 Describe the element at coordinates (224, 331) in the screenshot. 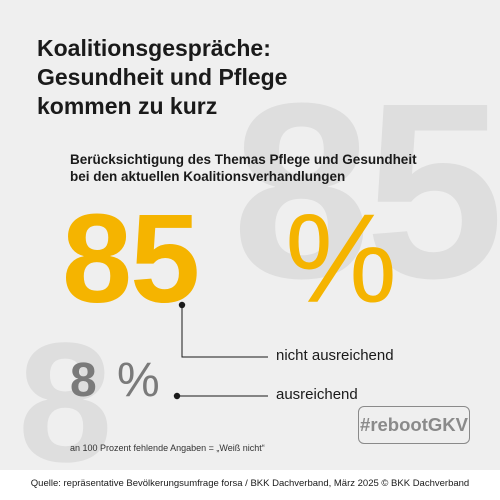

I see `leader-line-nicht-ausreichend` at that location.